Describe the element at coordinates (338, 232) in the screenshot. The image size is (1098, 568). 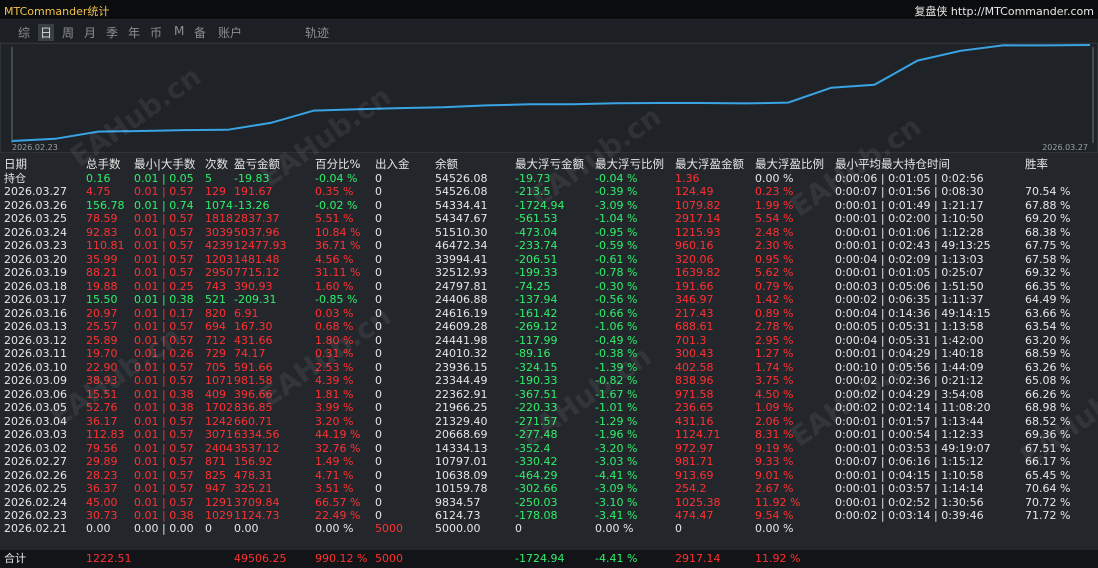
I see `cell-value: 10.84 %` at that location.